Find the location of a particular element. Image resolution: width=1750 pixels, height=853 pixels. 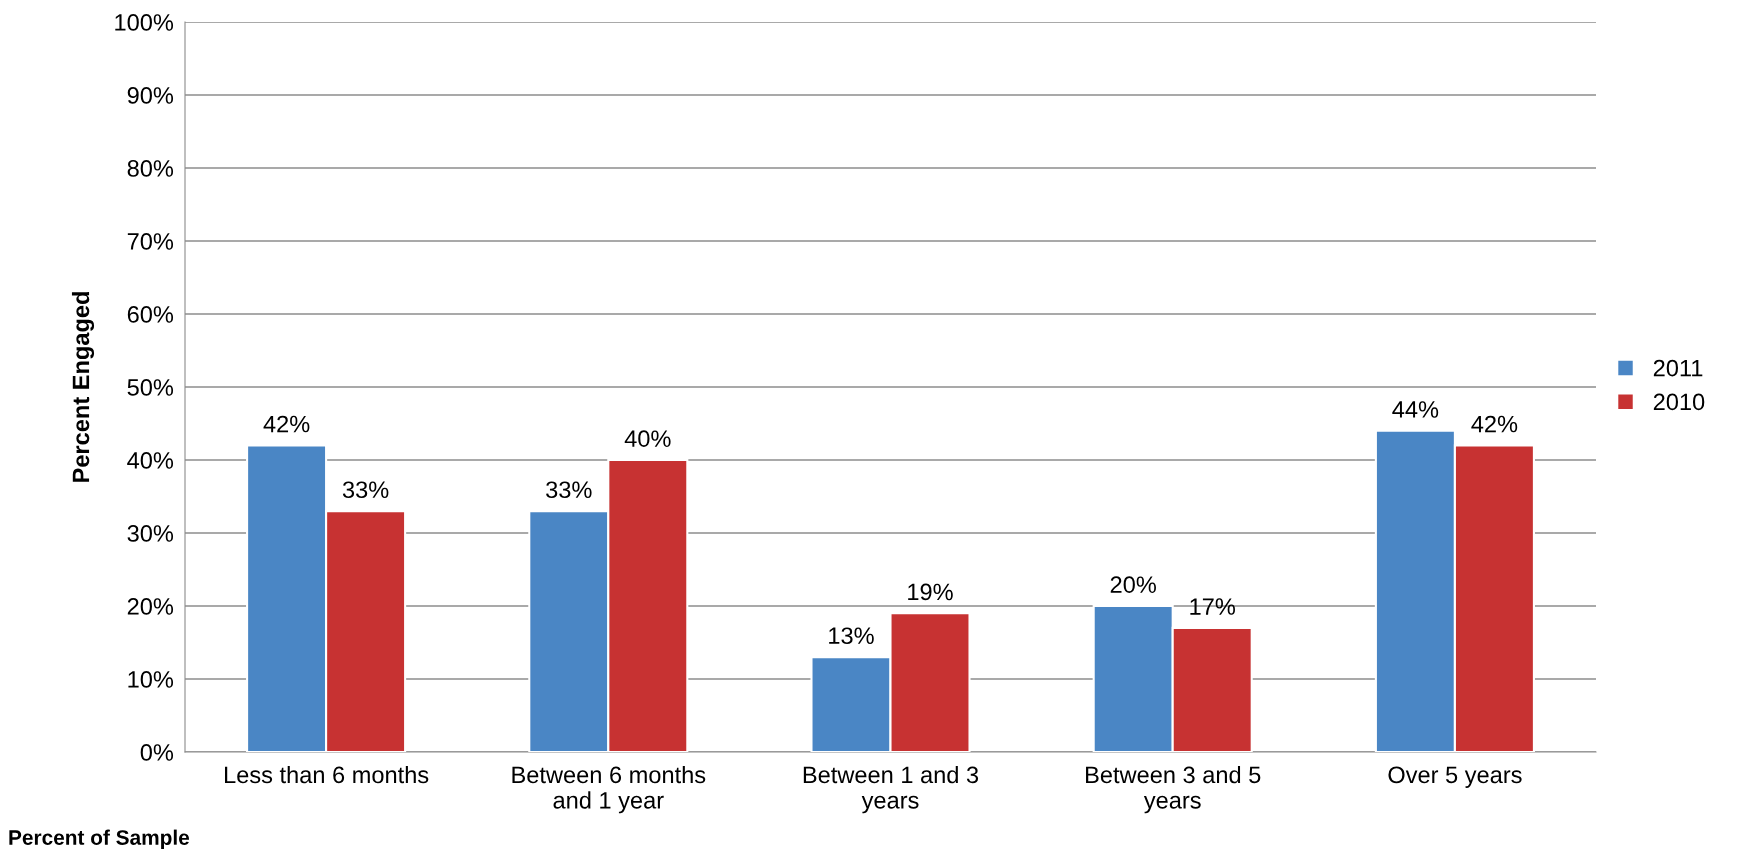

y-tick-label: 100% is located at coordinates (144, 22).